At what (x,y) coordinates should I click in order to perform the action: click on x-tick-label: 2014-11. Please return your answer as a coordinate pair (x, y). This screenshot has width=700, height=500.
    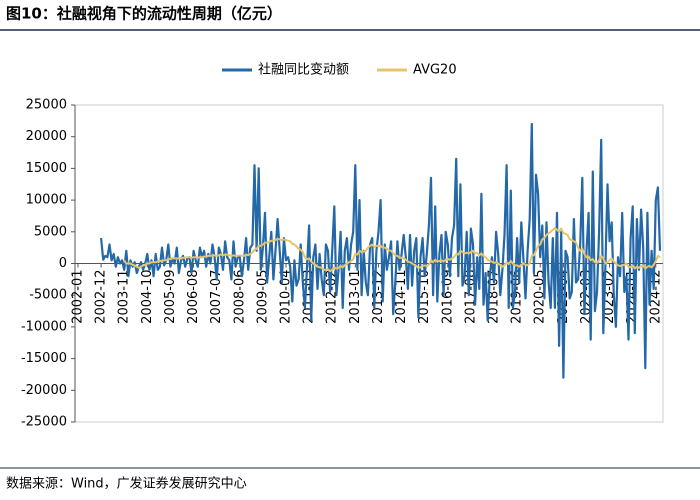
    Looking at the image, I should click on (401, 297).